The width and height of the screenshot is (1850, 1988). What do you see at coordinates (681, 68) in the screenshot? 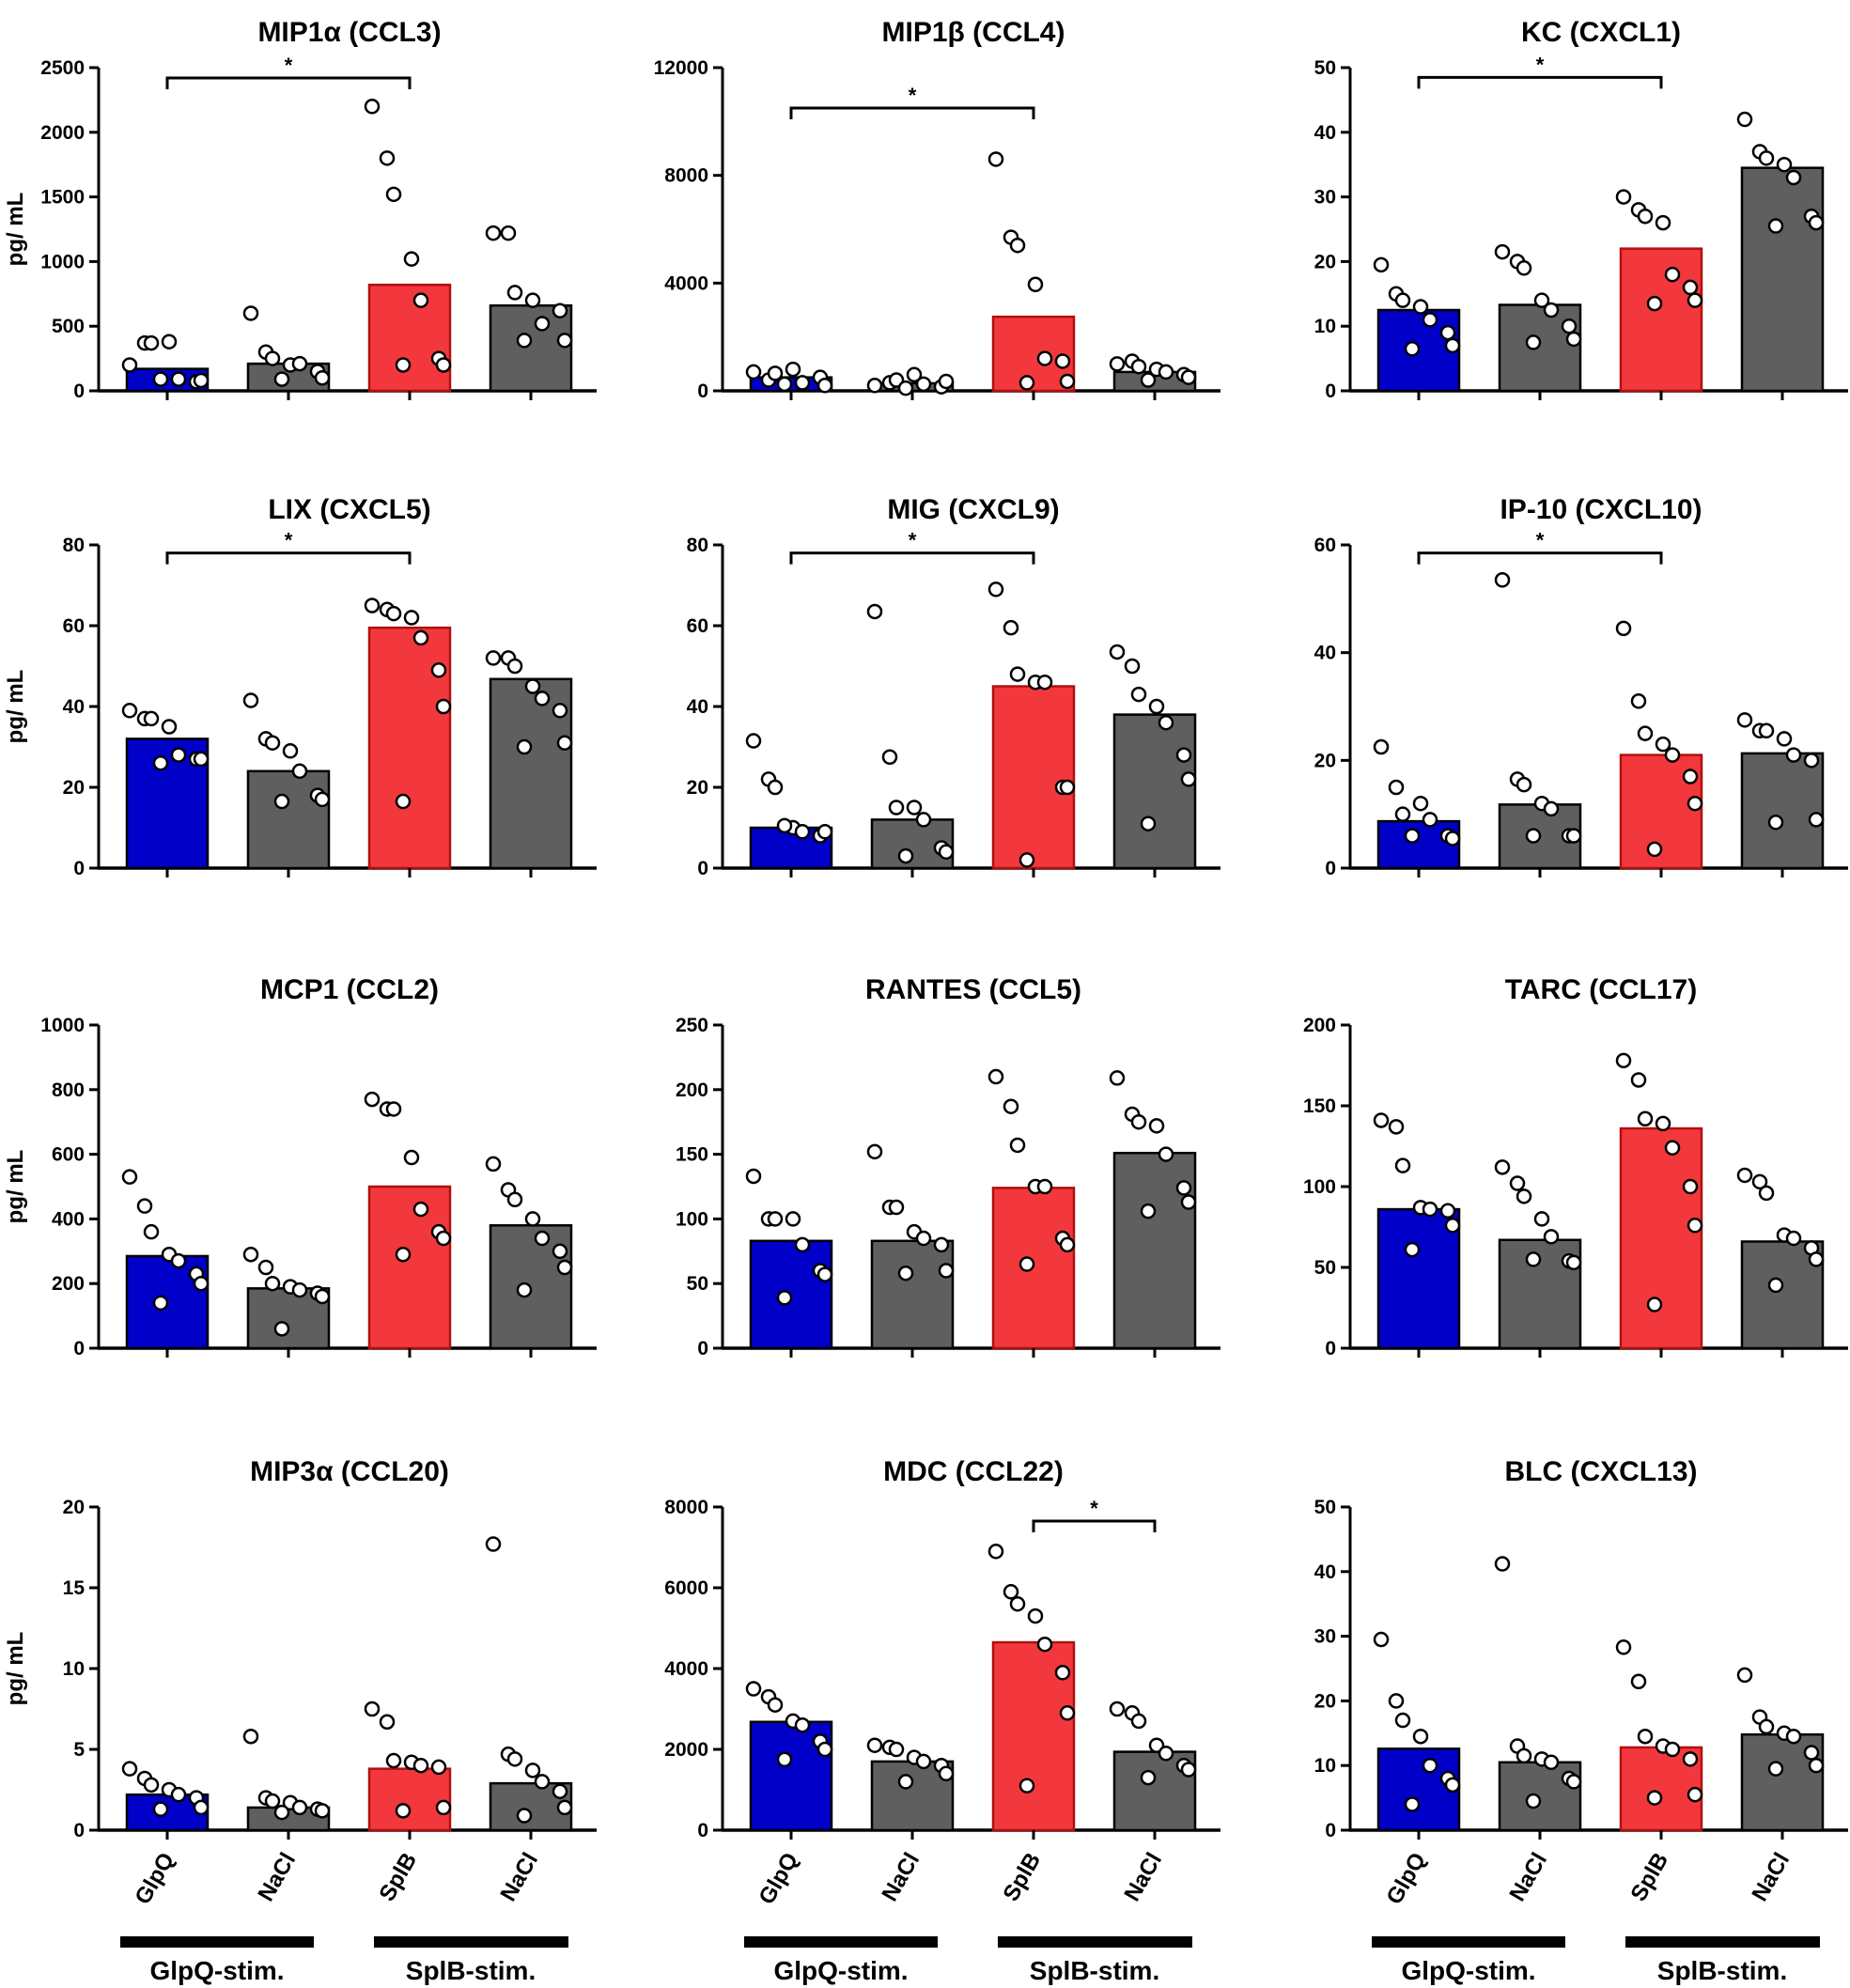
I see `y-tick-label: 12000` at bounding box center [681, 68].